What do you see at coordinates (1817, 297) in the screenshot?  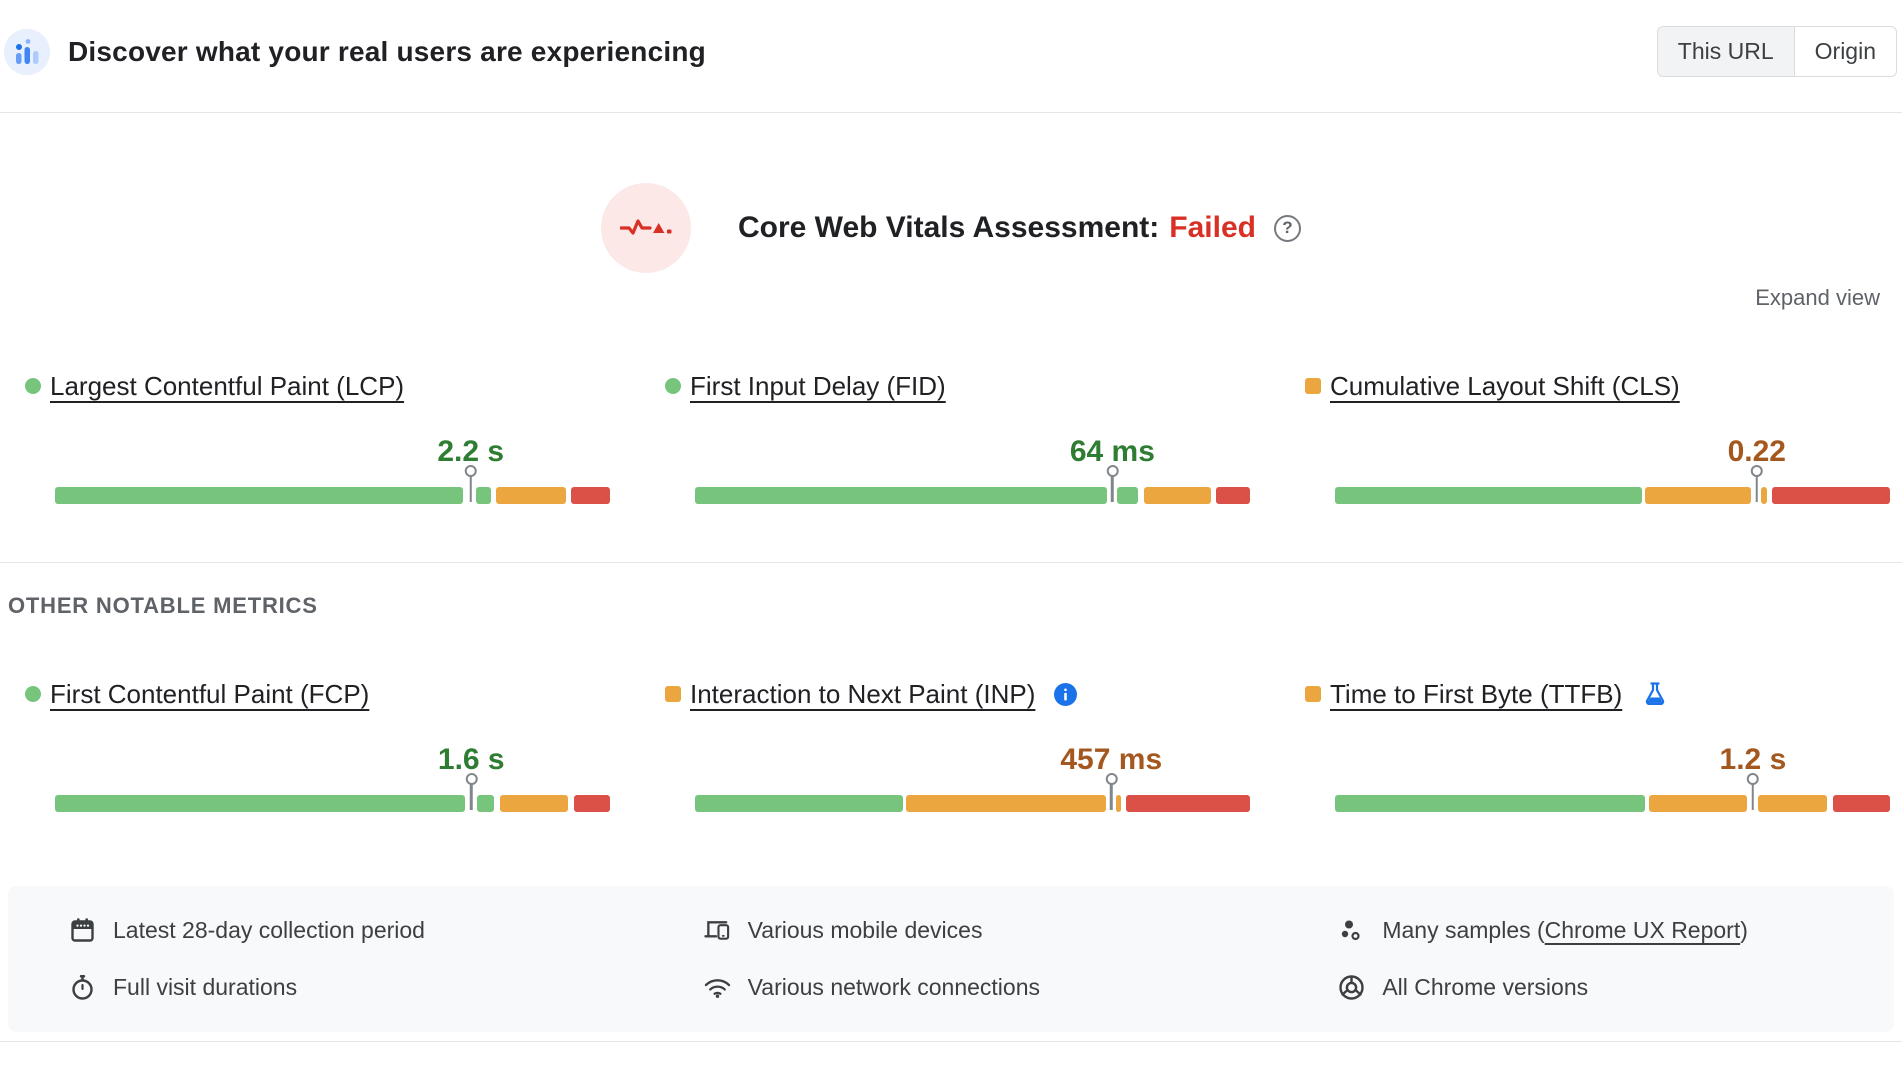 I see `expand-view-link: Expand view` at bounding box center [1817, 297].